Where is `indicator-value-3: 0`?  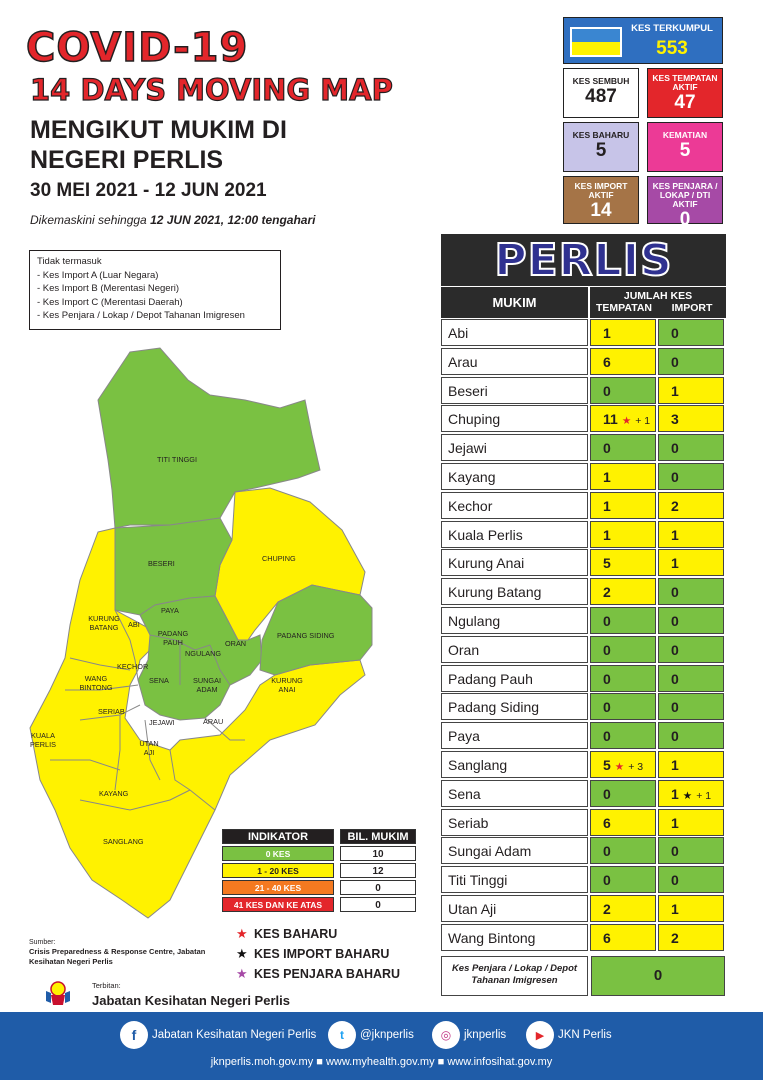 indicator-value-3: 0 is located at coordinates (378, 904).